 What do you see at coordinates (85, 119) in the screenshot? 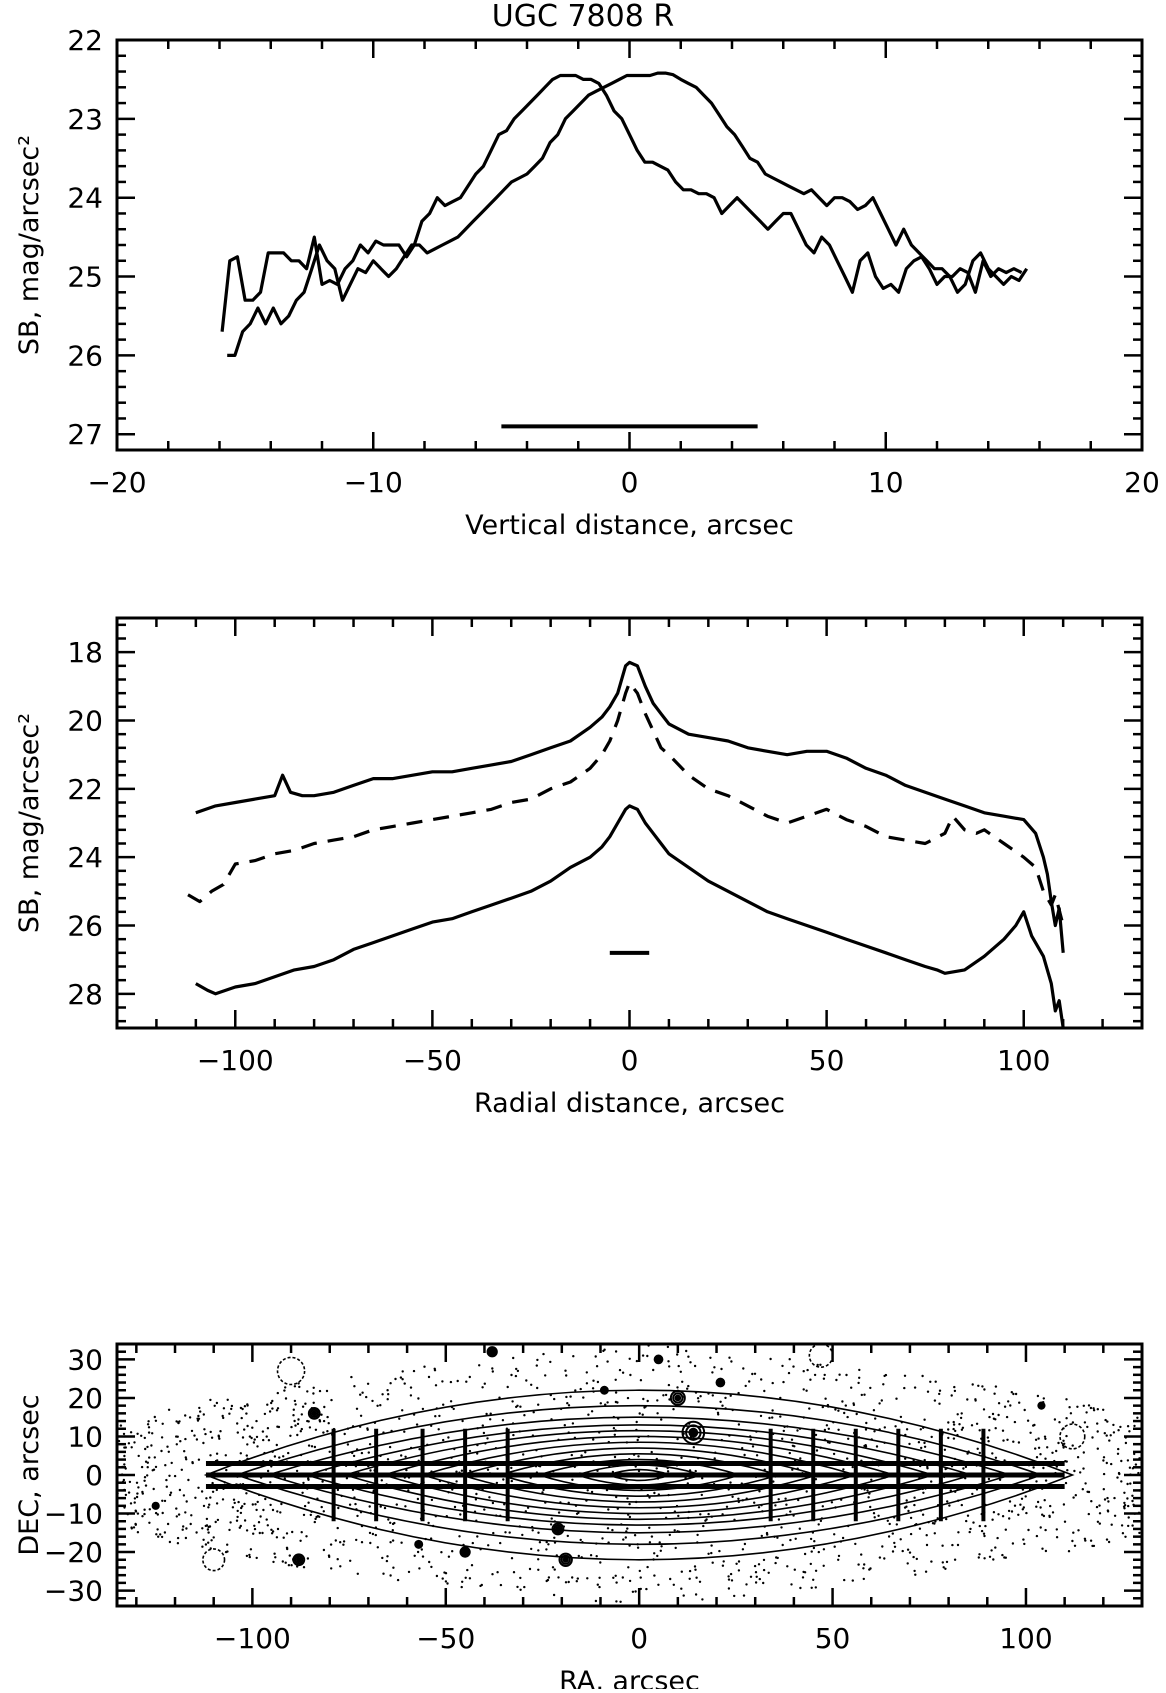
I see `y-tick-label: 23` at bounding box center [85, 119].